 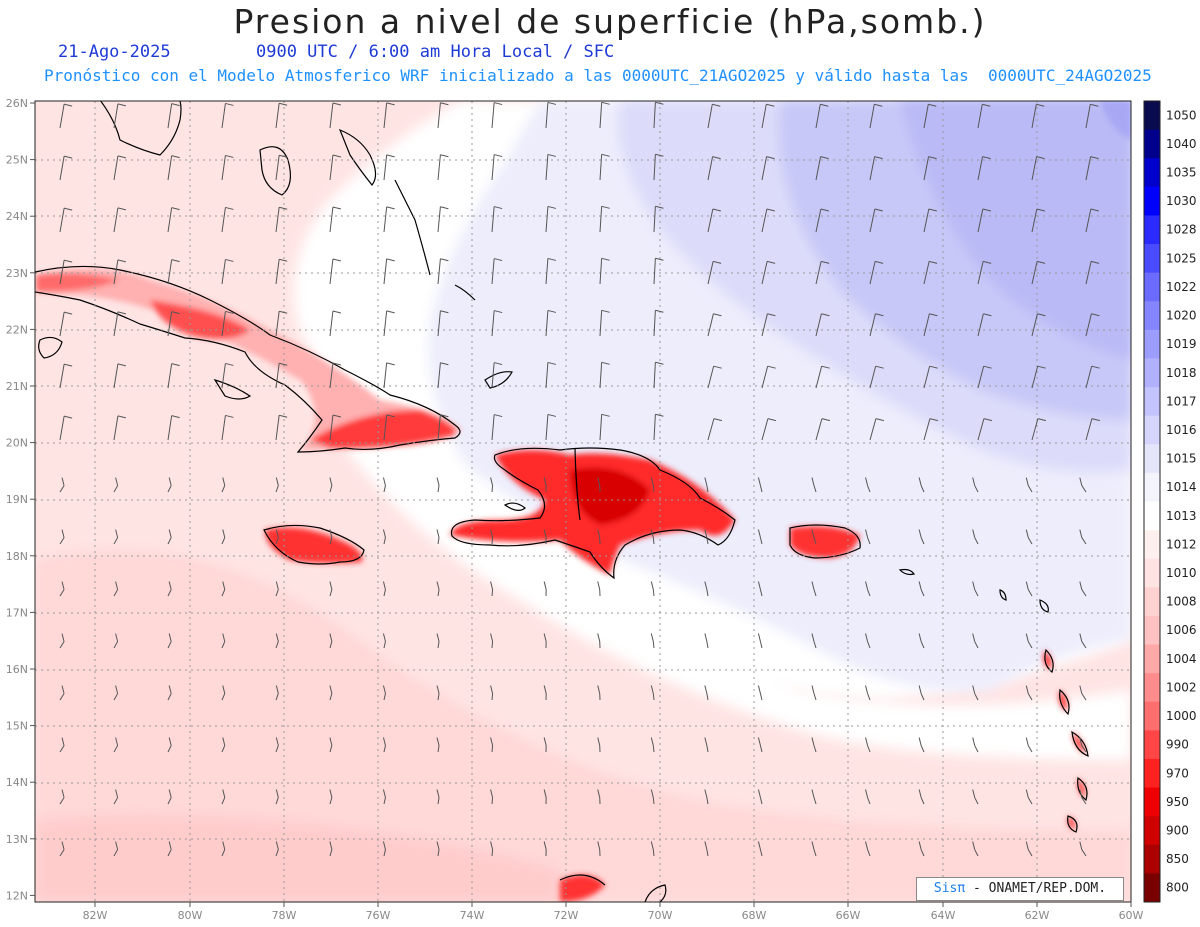 I want to click on longitude-labels: 82W 80W 78W 76W 74W 72W 70W 68W 66W 64W 62W 60W, so click(x=613, y=912).